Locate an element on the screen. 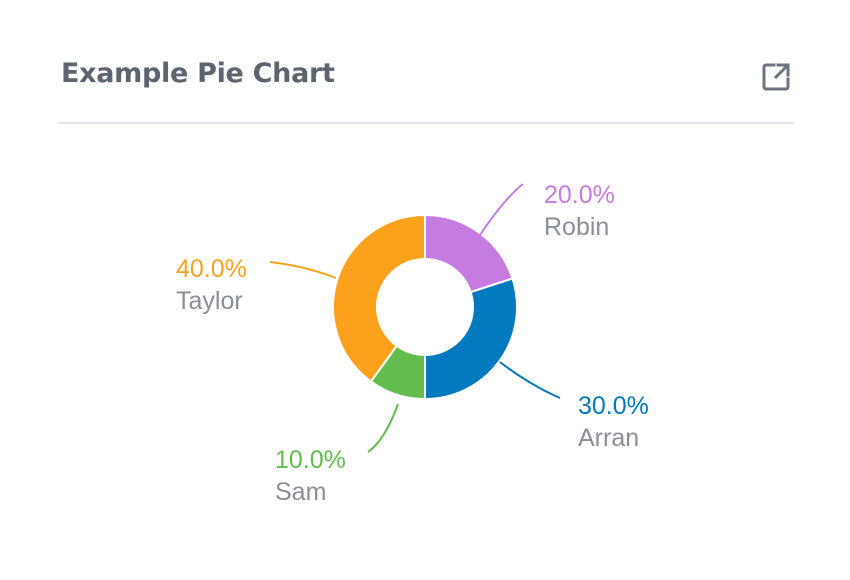 This screenshot has width=850, height=580. leader-line-arran is located at coordinates (530, 380).